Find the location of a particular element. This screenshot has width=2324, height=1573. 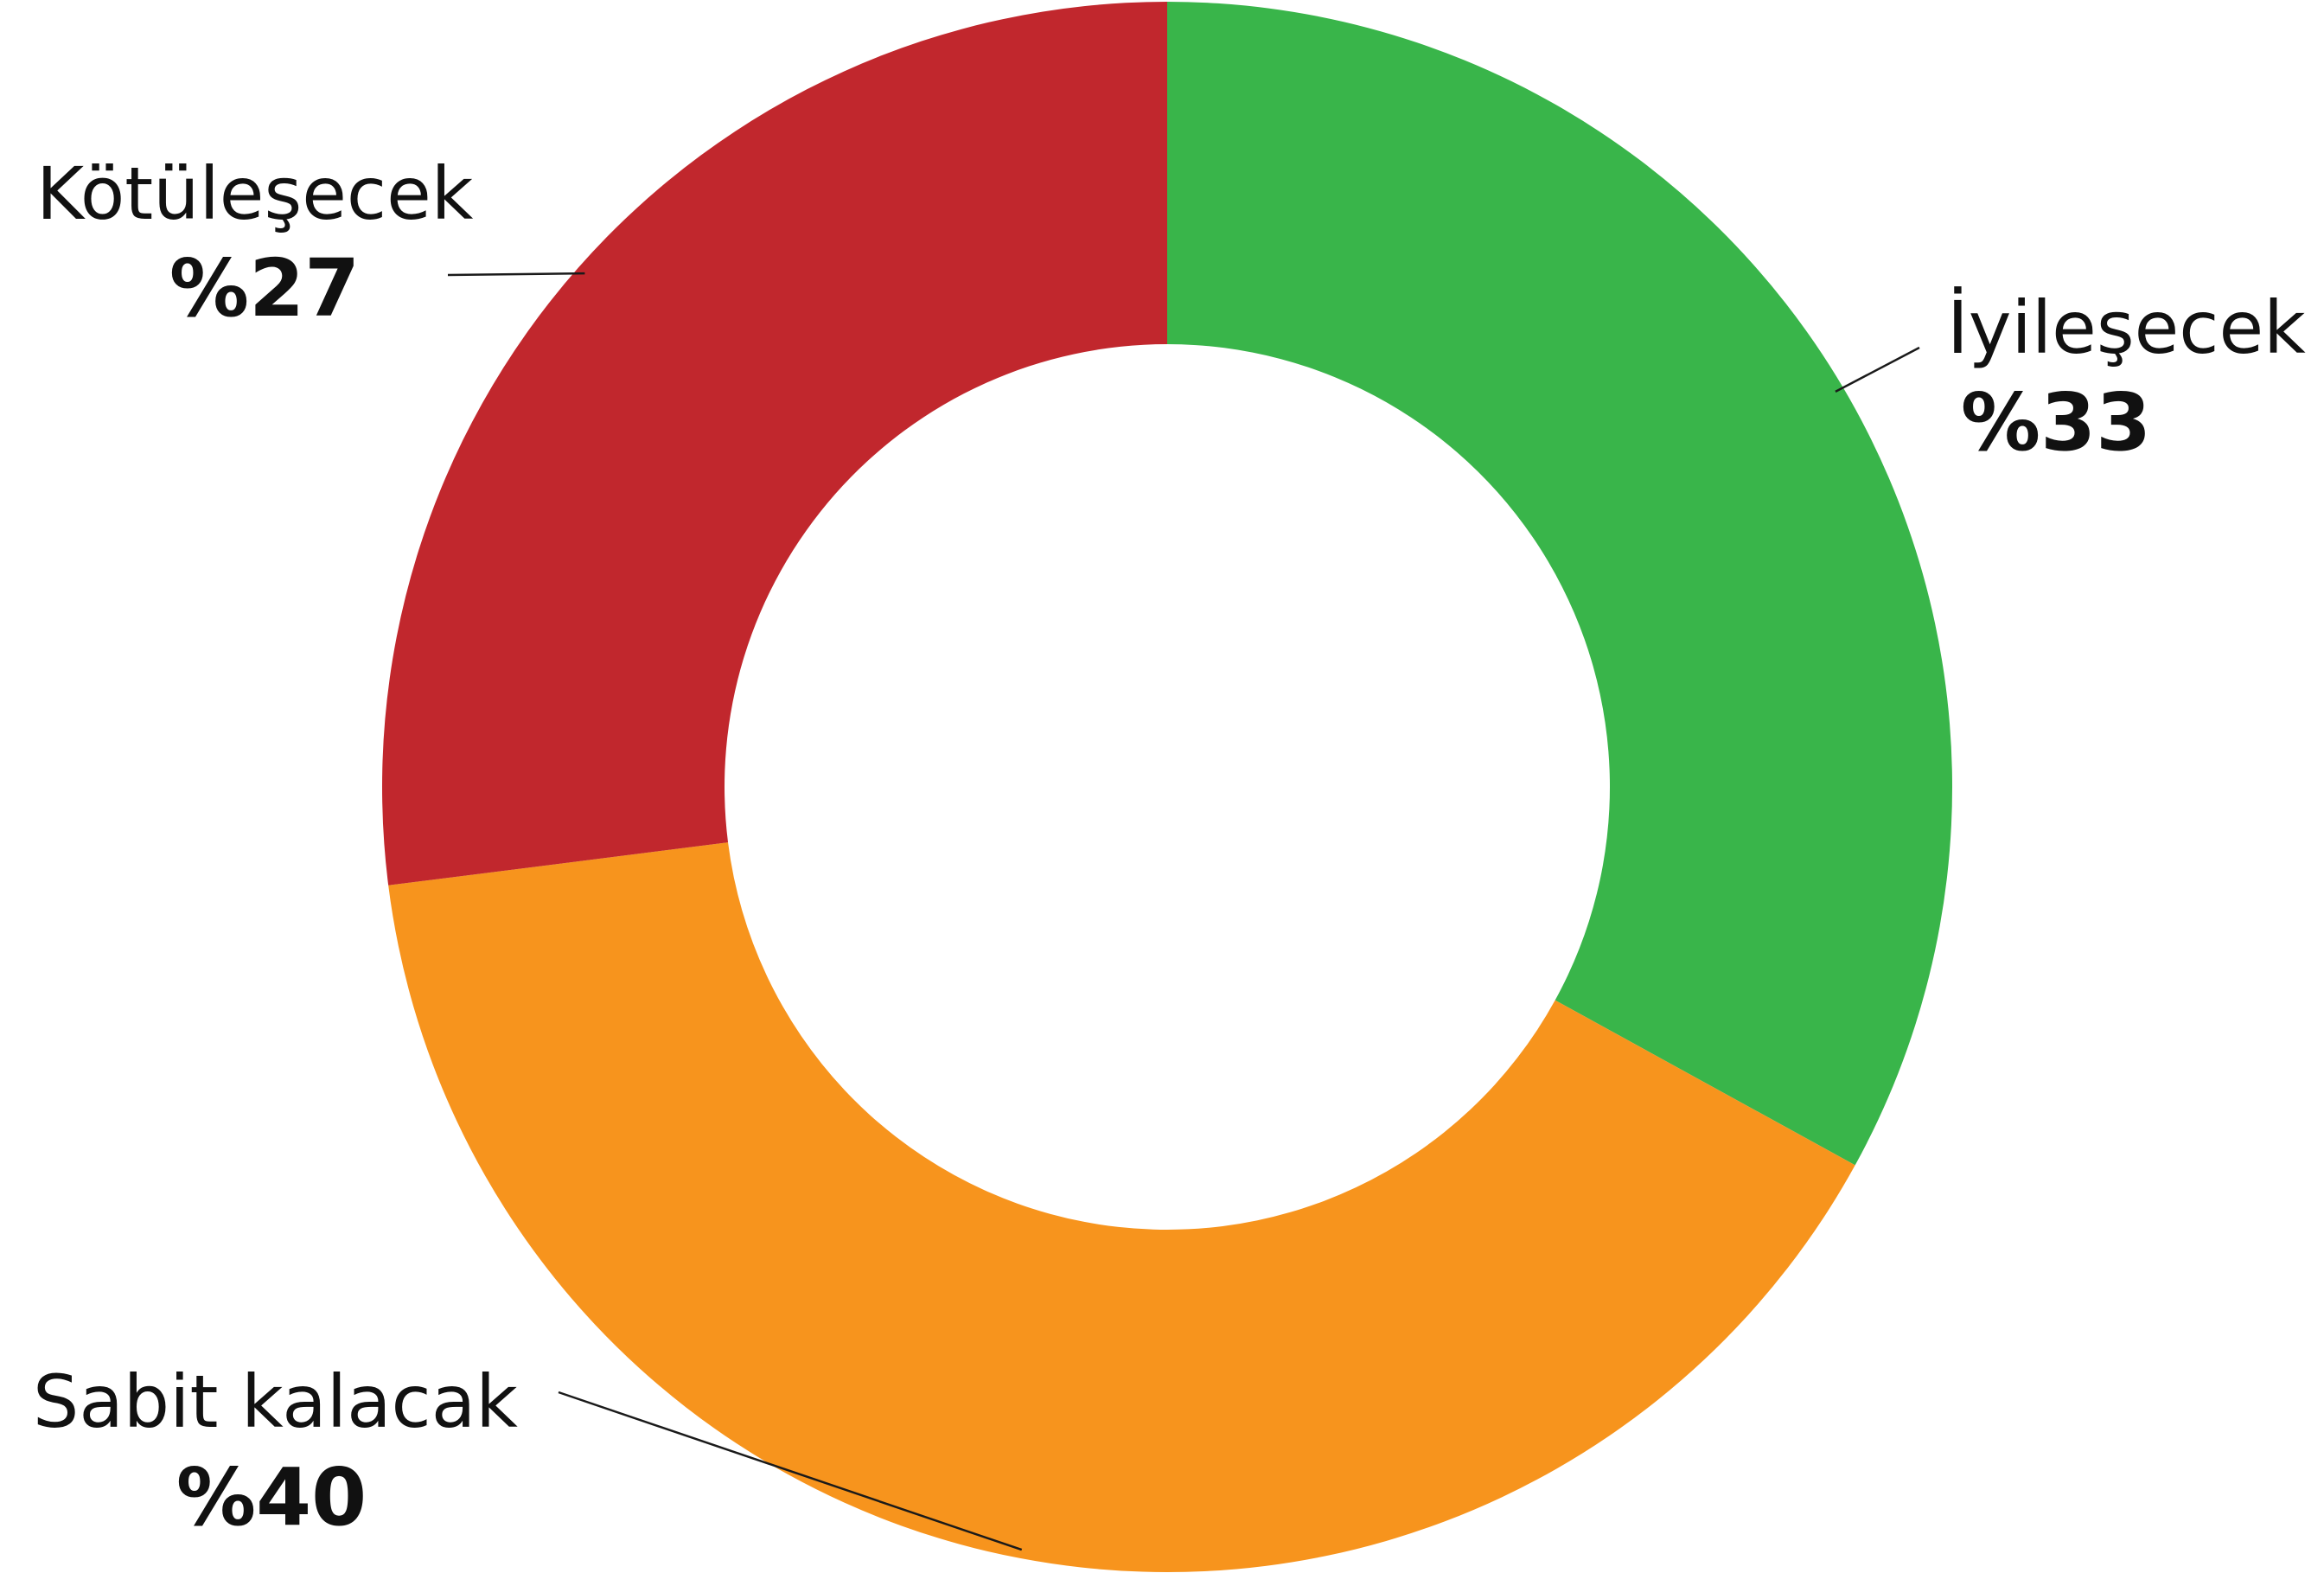

slice-label-kotulesecek: Kötüleşecek is located at coordinates (255, 193).